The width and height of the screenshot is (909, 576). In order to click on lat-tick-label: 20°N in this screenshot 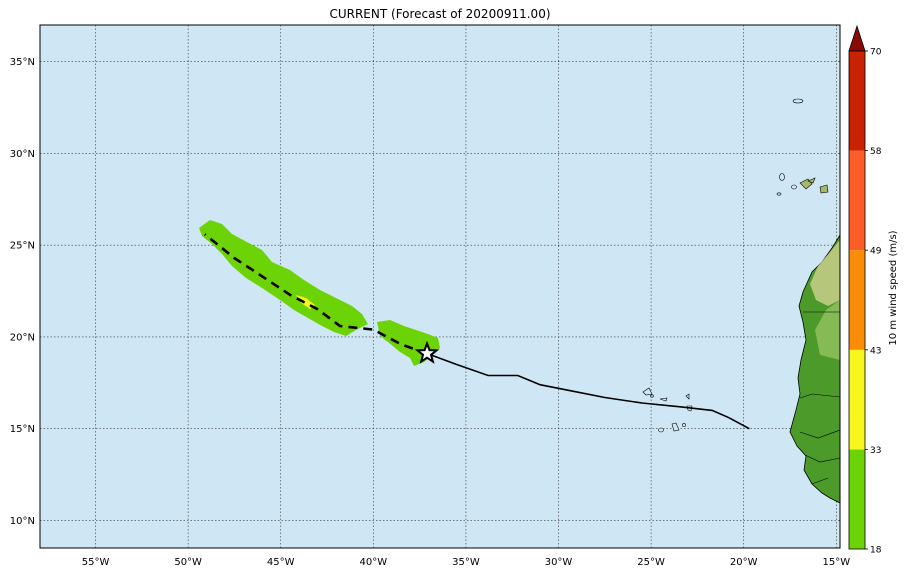, I will do `click(22, 337)`.